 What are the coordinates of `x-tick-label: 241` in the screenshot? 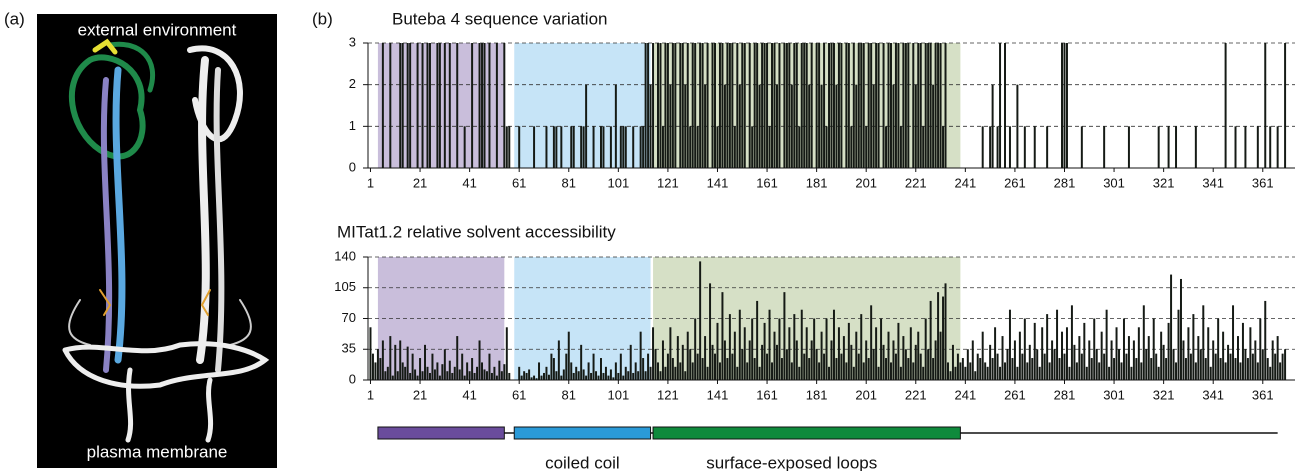 It's located at (965, 394).